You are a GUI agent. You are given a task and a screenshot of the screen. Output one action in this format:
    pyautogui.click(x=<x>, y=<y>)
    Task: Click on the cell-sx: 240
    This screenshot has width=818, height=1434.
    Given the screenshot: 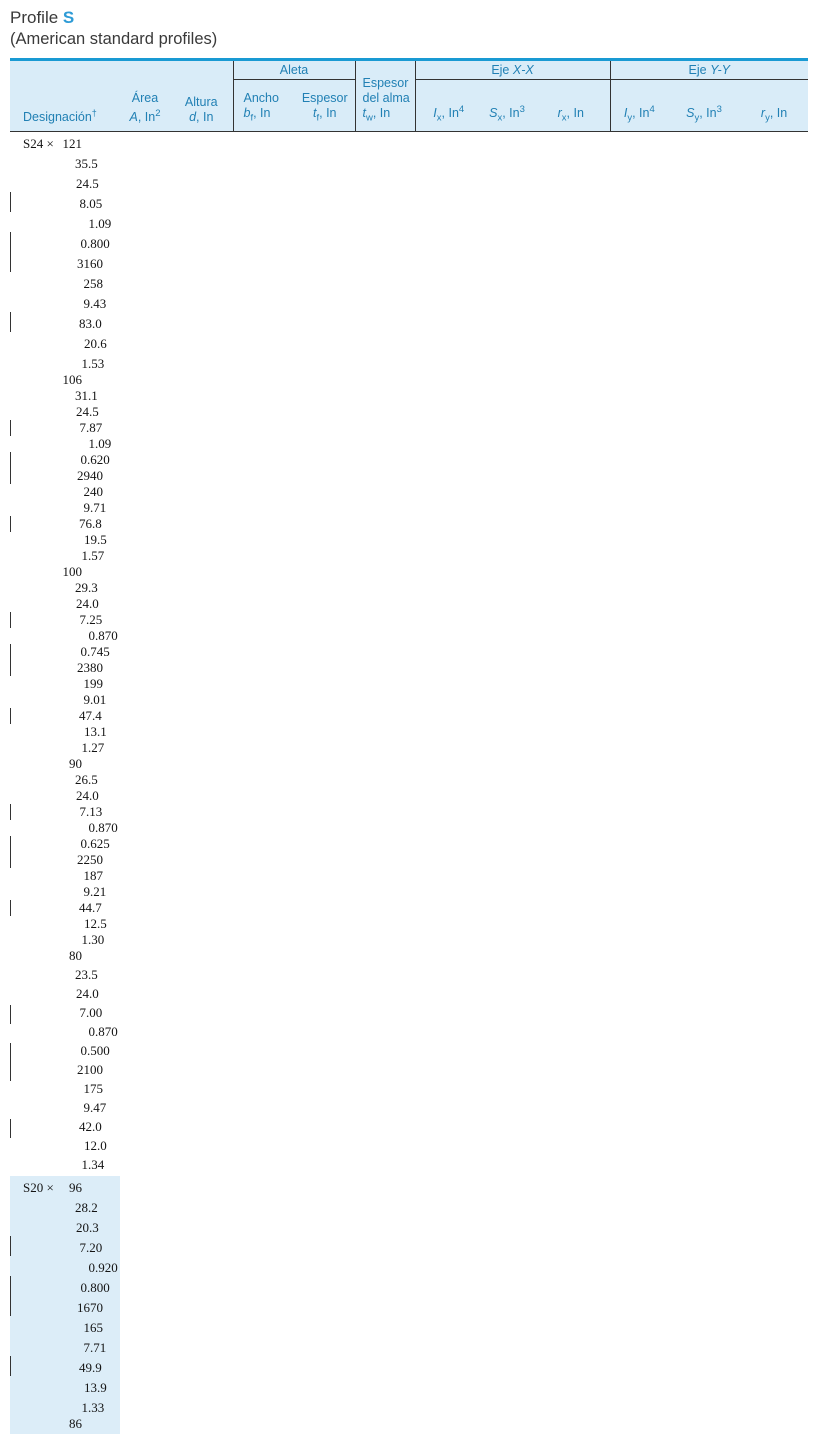 What is the action you would take?
    pyautogui.click(x=93, y=491)
    